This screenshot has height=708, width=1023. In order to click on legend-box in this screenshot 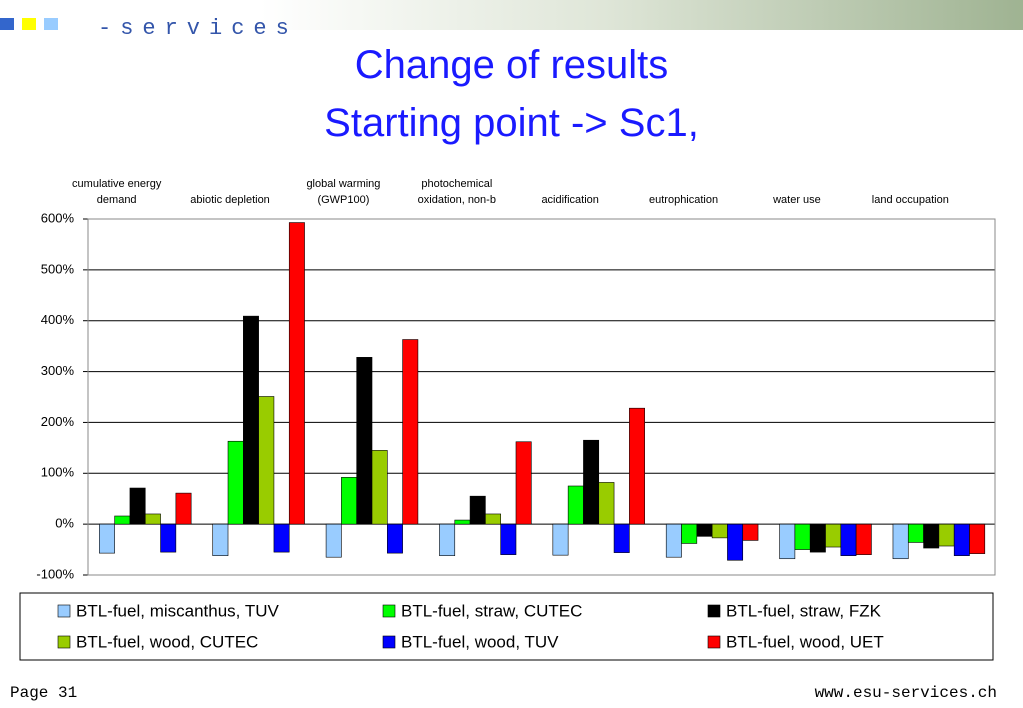, I will do `click(506, 626)`.